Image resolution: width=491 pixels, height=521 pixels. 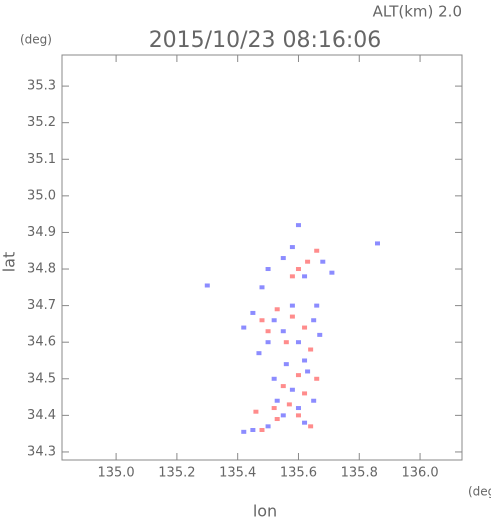 I want to click on y-tick-label: 34.3, so click(x=41, y=451).